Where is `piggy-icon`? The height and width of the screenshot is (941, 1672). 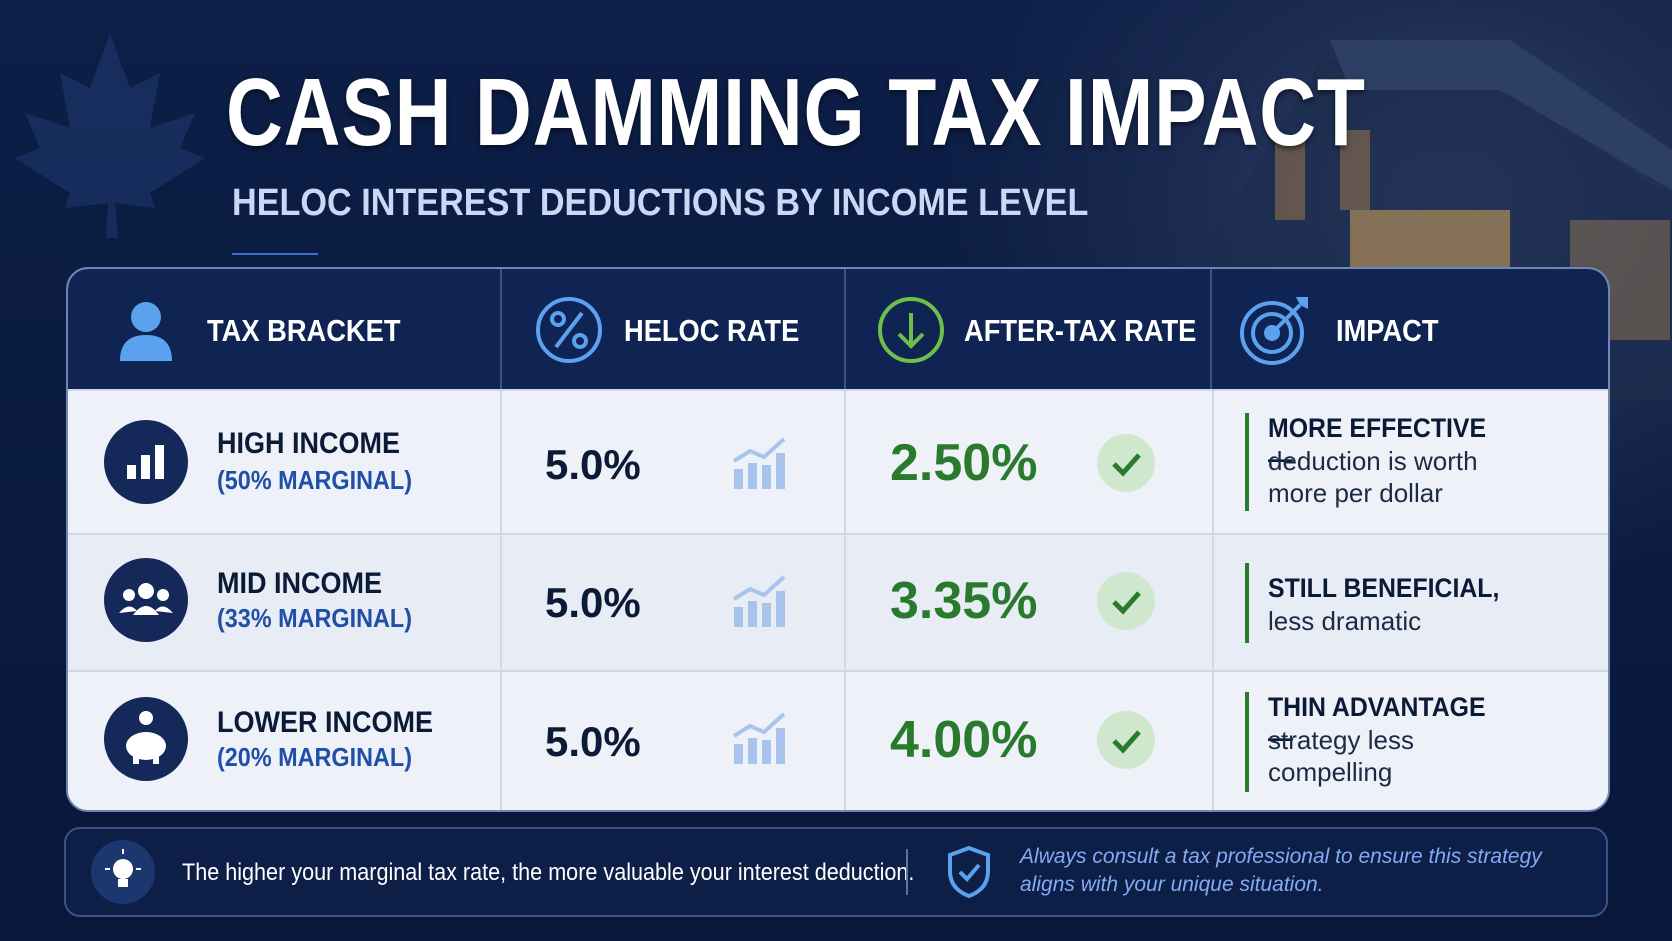 piggy-icon is located at coordinates (146, 739).